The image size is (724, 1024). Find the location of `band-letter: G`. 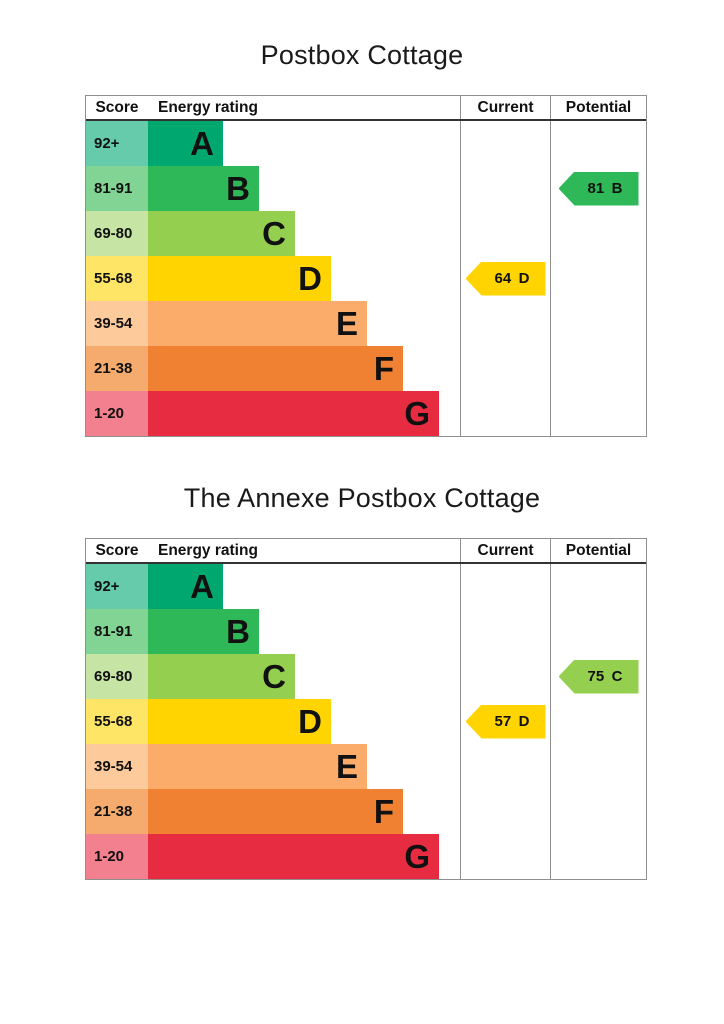

band-letter: G is located at coordinates (417, 856).